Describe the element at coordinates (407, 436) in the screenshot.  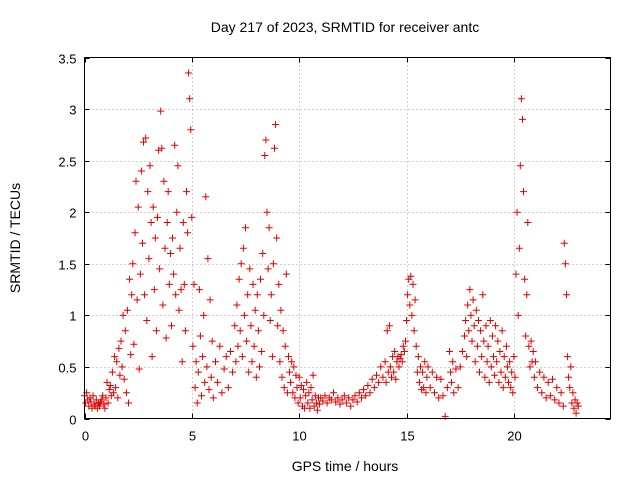
I see `x-tick-label: 15` at that location.